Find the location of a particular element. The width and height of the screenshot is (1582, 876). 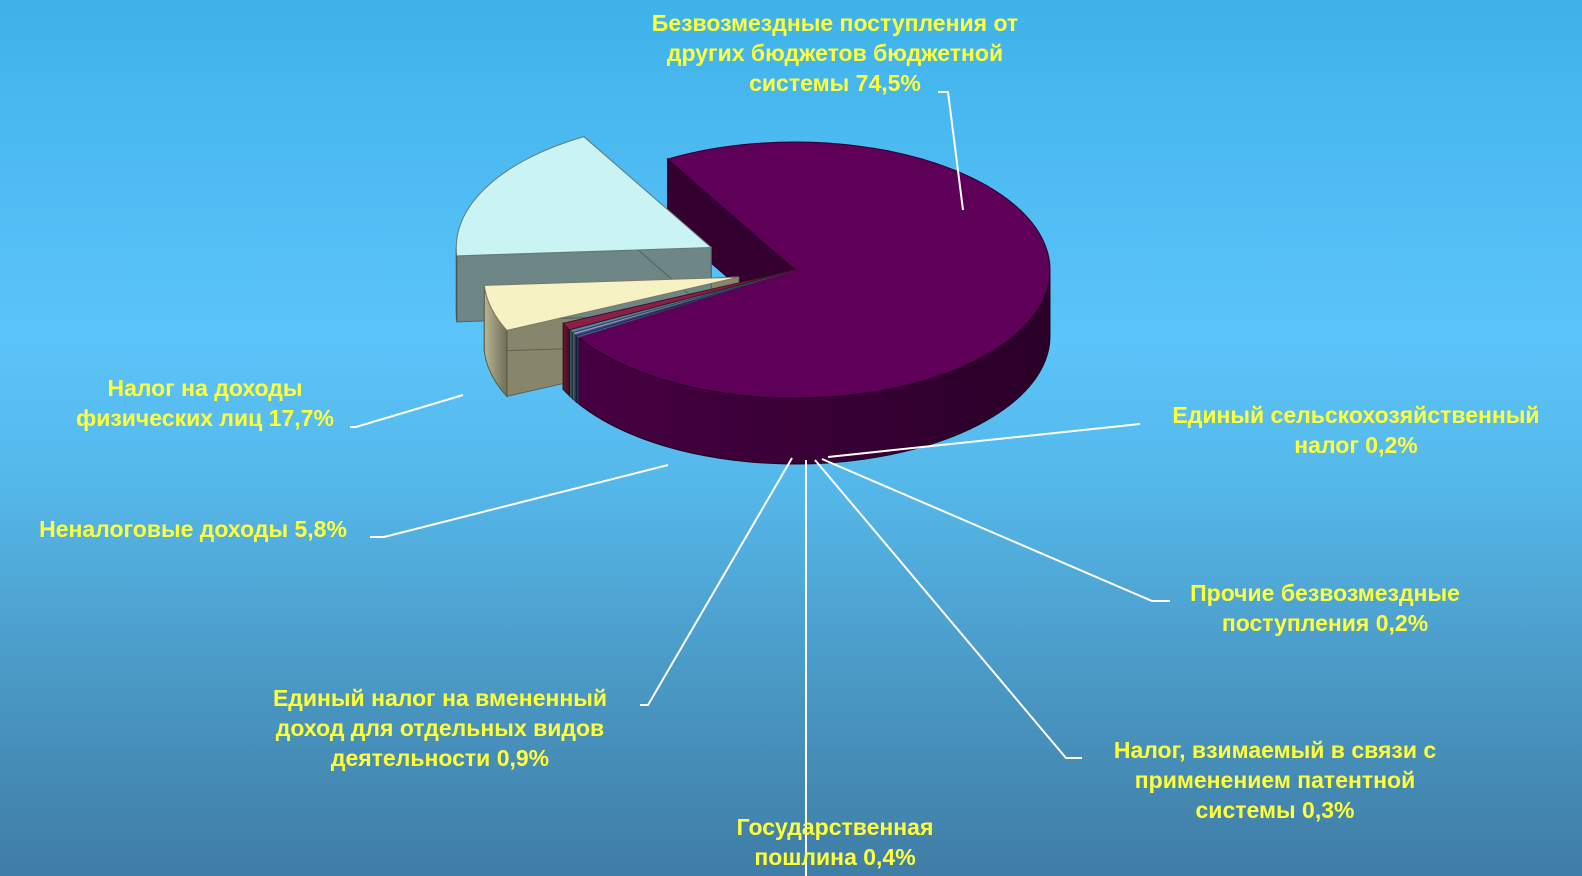

slice-label-7: Налог на доходы физических лиц 17,7% is located at coordinates (205, 403).